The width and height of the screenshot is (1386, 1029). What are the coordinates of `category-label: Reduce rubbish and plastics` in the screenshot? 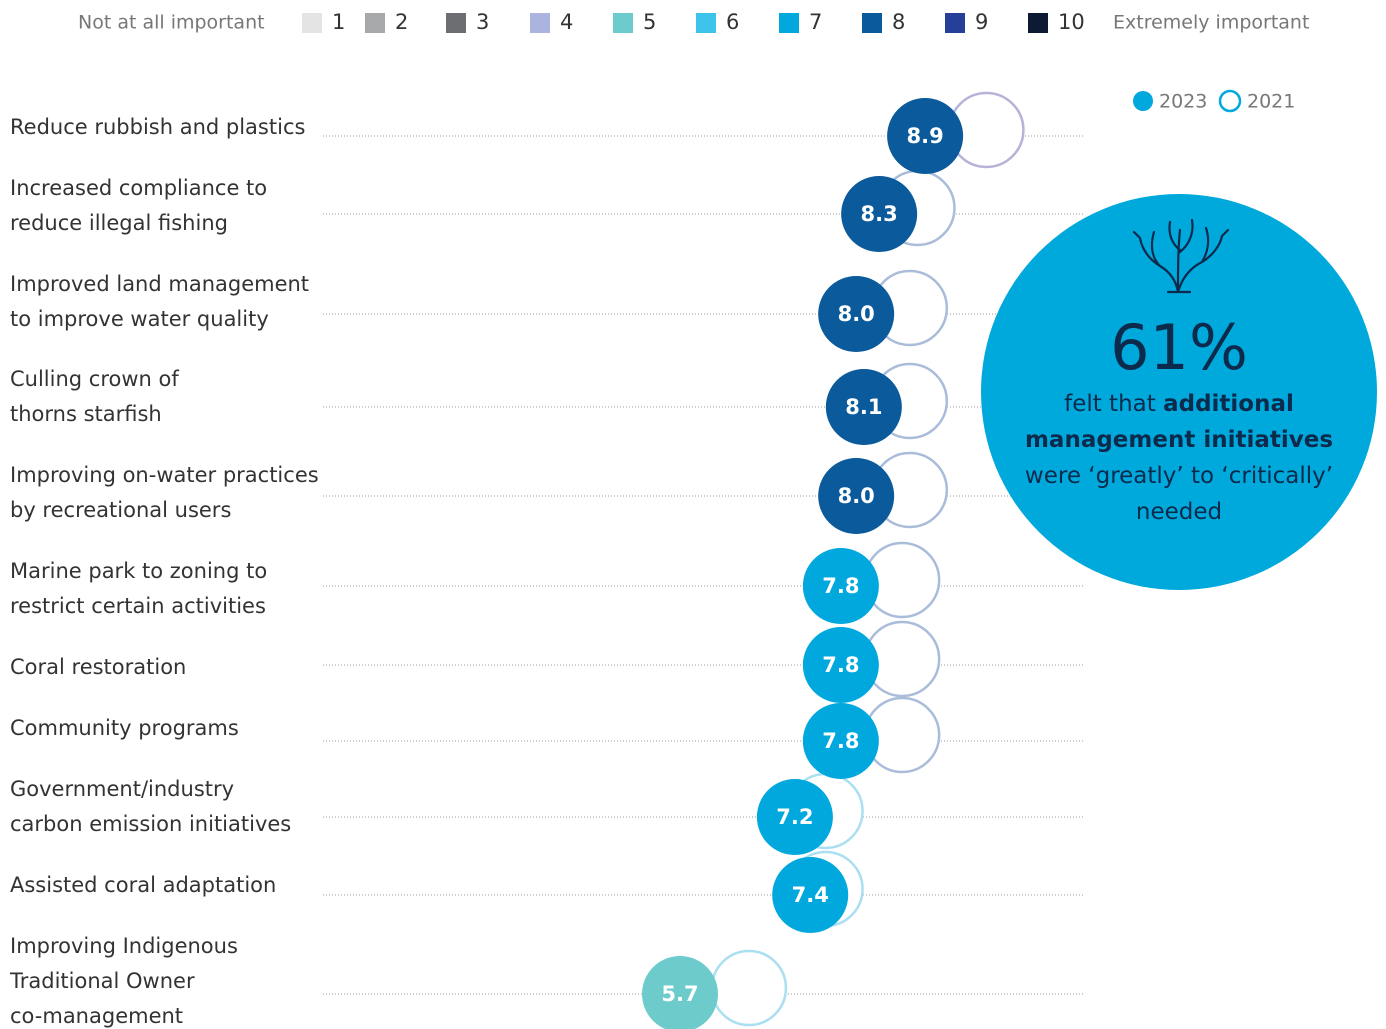 It's located at (157, 127).